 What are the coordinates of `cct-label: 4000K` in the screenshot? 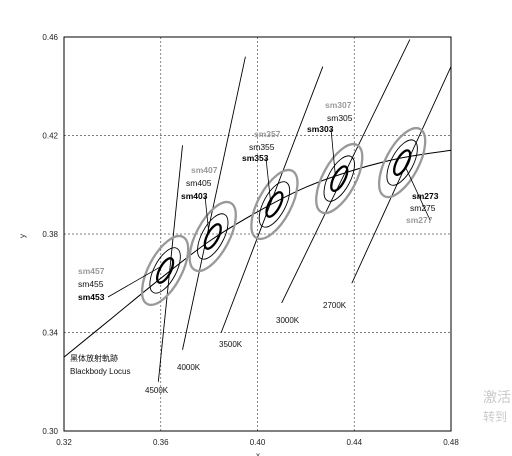 It's located at (189, 367).